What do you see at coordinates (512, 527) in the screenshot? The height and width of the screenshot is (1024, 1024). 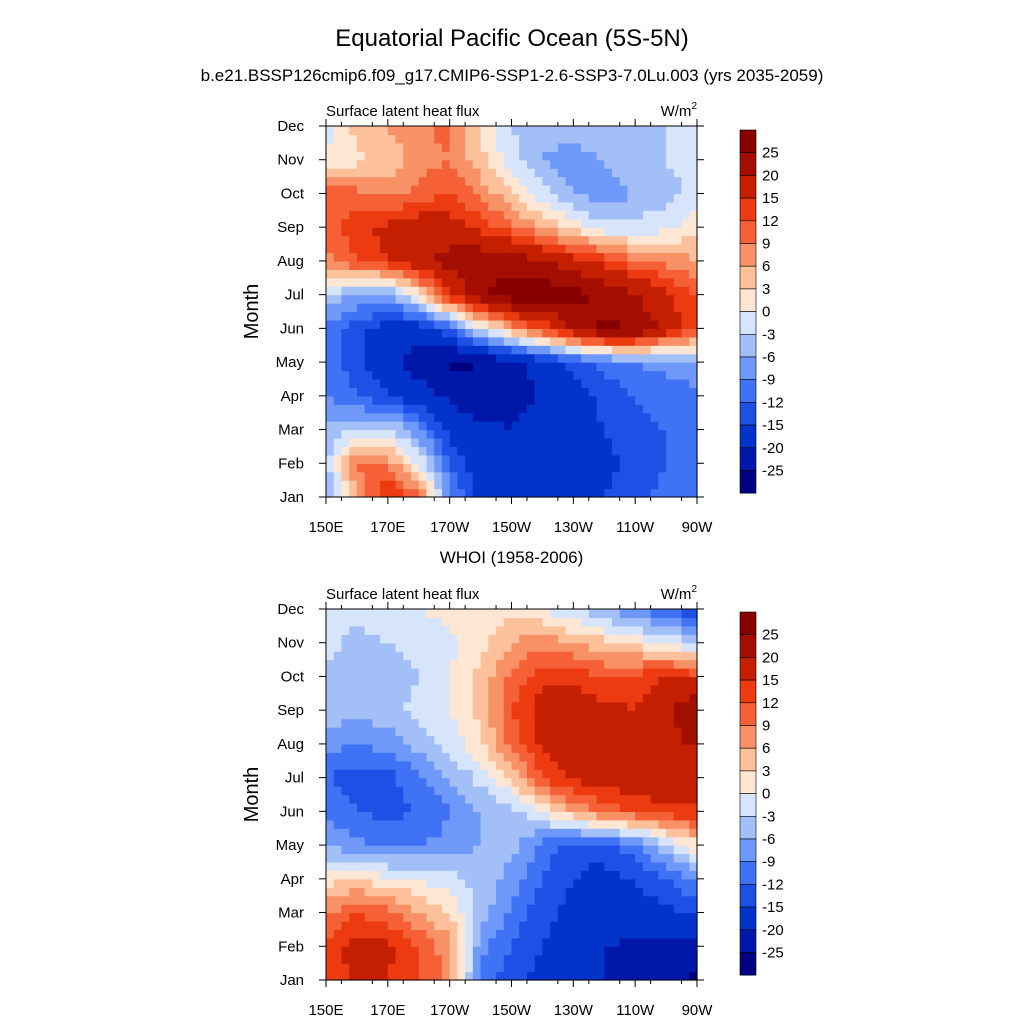 I see `x-tick-label: 150W` at bounding box center [512, 527].